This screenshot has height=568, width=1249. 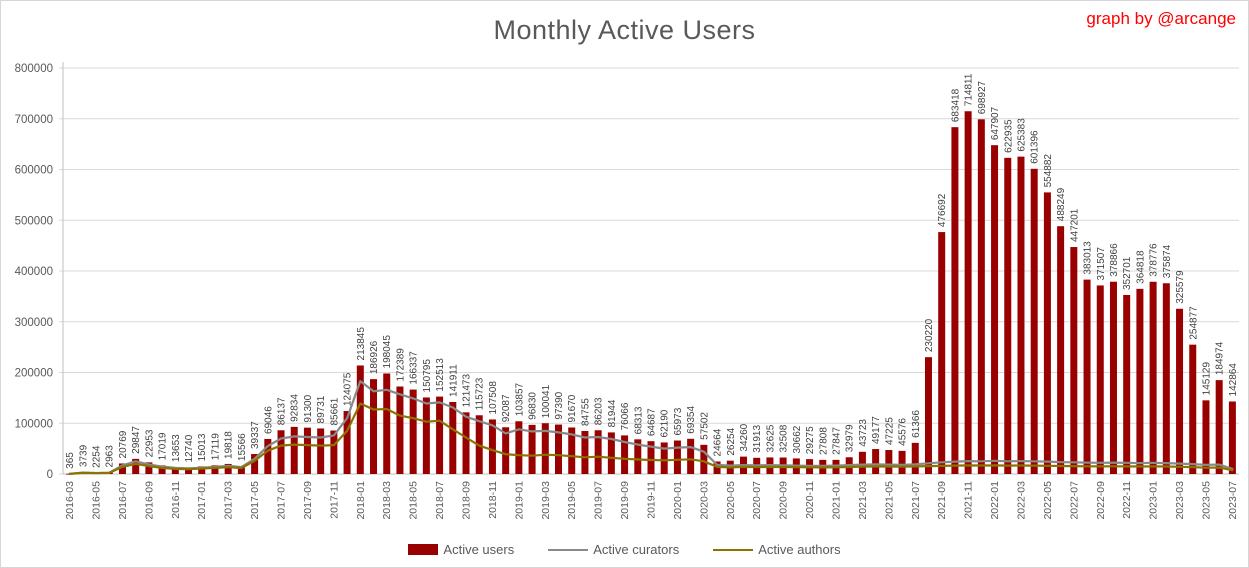 What do you see at coordinates (704, 500) in the screenshot?
I see `svg-text: 2020-03` at bounding box center [704, 500].